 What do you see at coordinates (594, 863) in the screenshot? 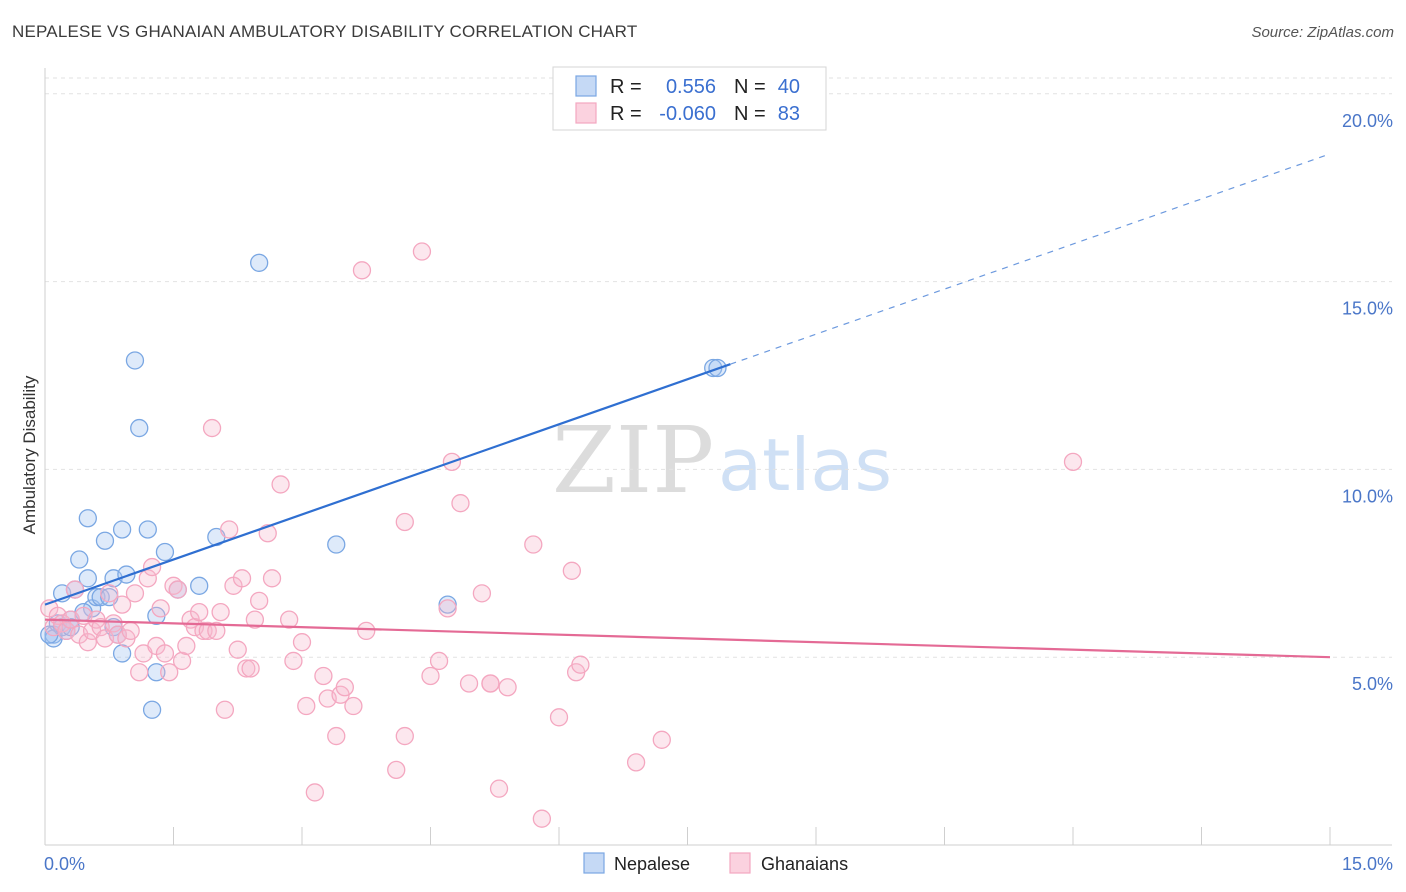
I see `bottom-legend-swatch-nepalese` at bounding box center [594, 863].